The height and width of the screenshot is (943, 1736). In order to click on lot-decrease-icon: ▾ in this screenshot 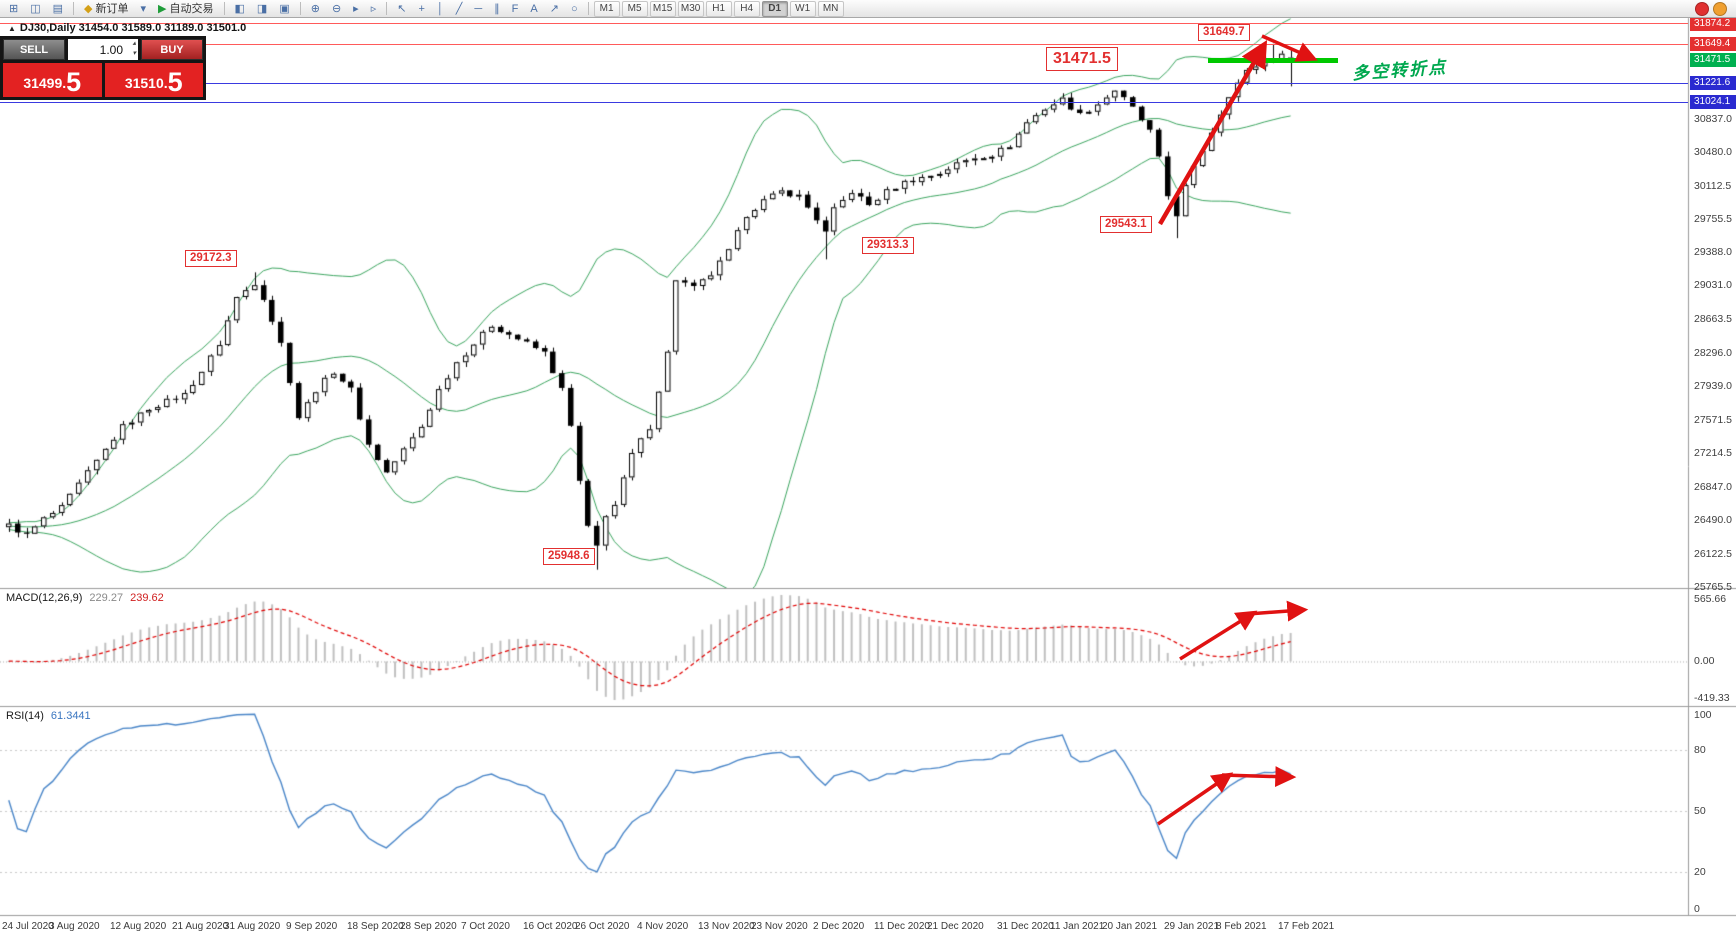, I will do `click(134, 53)`.